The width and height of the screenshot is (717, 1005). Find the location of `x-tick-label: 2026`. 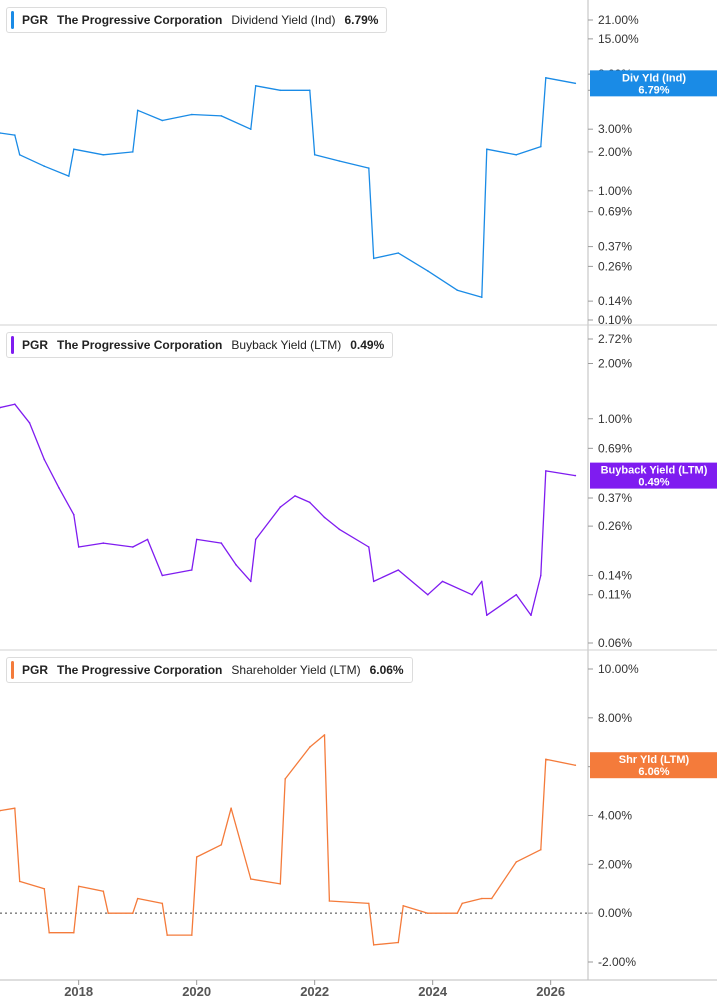

x-tick-label: 2026 is located at coordinates (550, 991).